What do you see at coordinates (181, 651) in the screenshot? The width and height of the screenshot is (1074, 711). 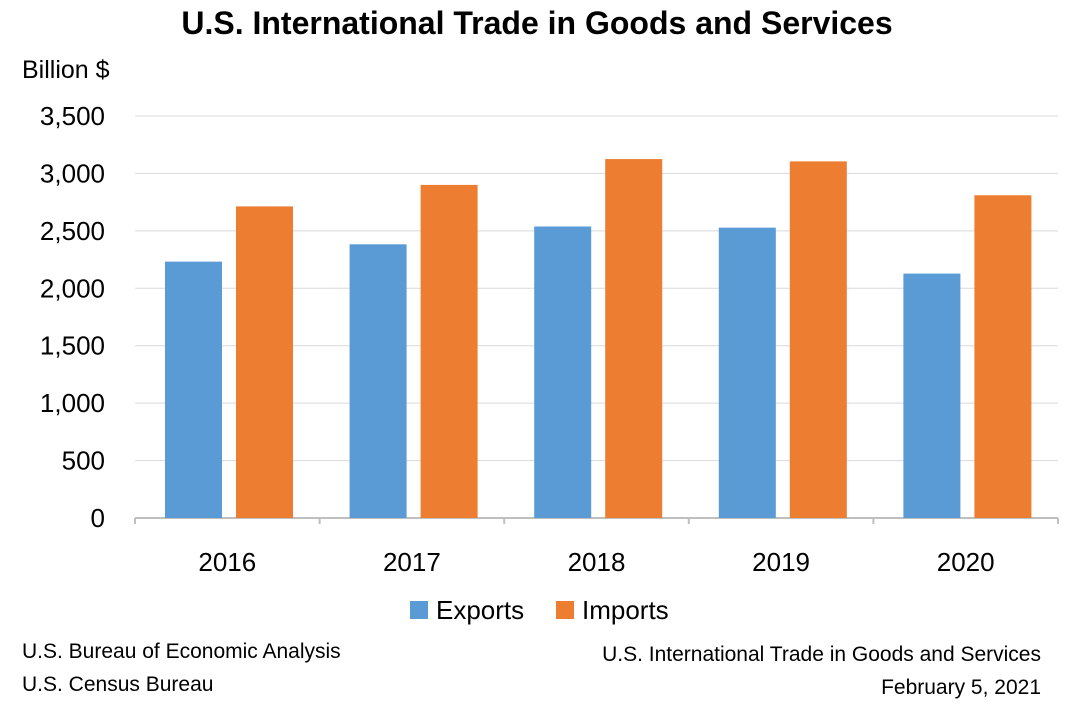 I see `source-bea: U.S. Bureau of Economic Analysis` at bounding box center [181, 651].